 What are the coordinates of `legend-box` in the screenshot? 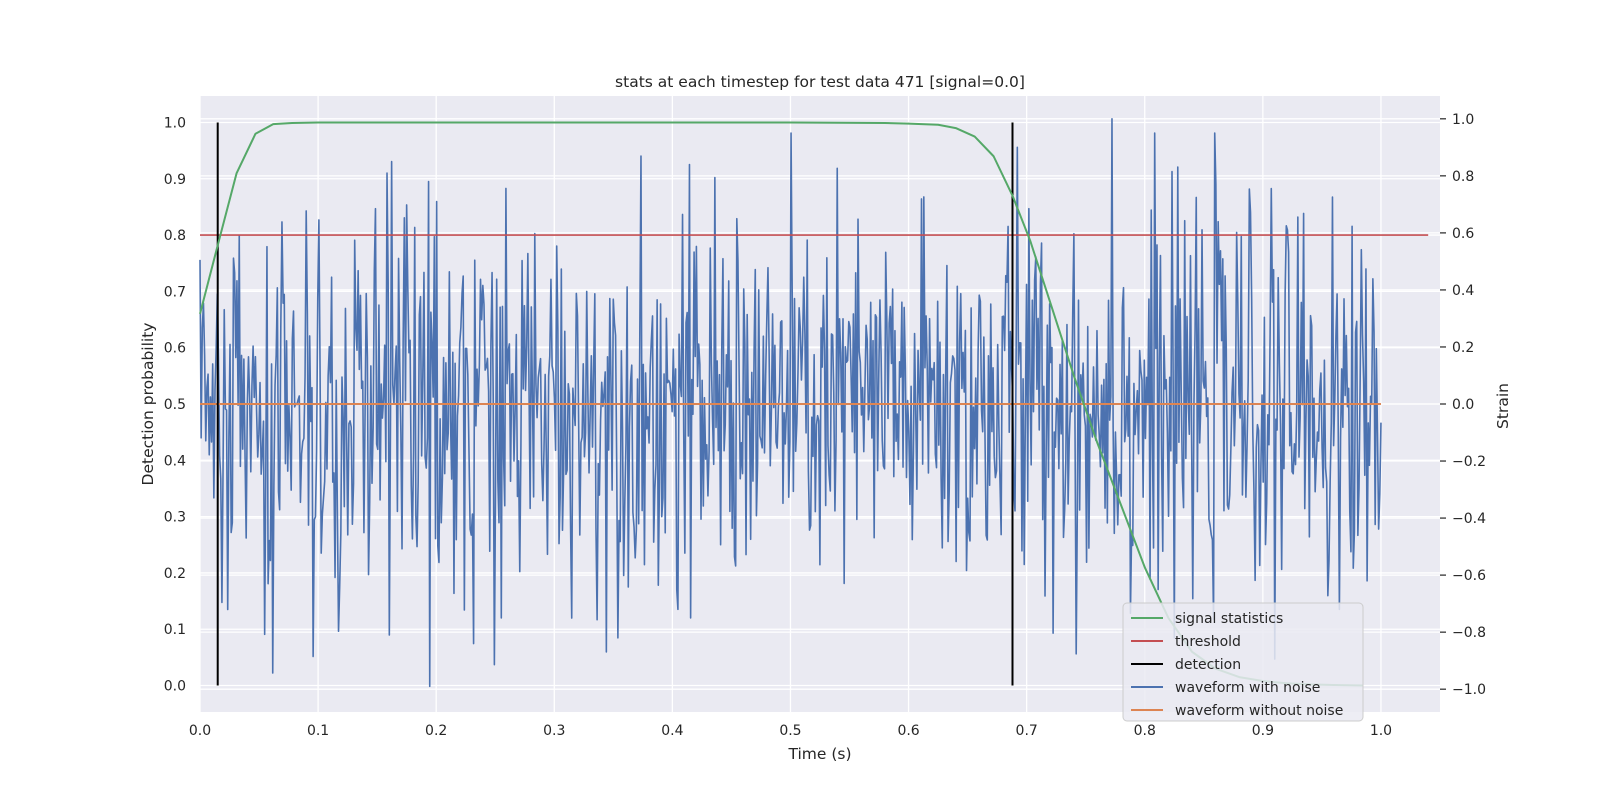 It's located at (1243, 662).